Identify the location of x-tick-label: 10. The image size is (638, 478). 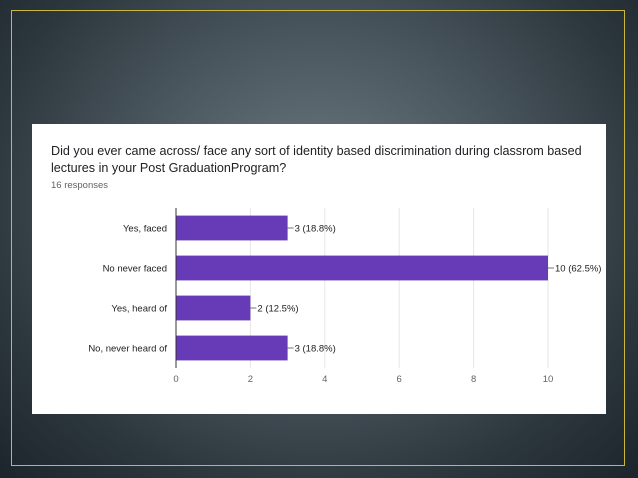
(548, 379).